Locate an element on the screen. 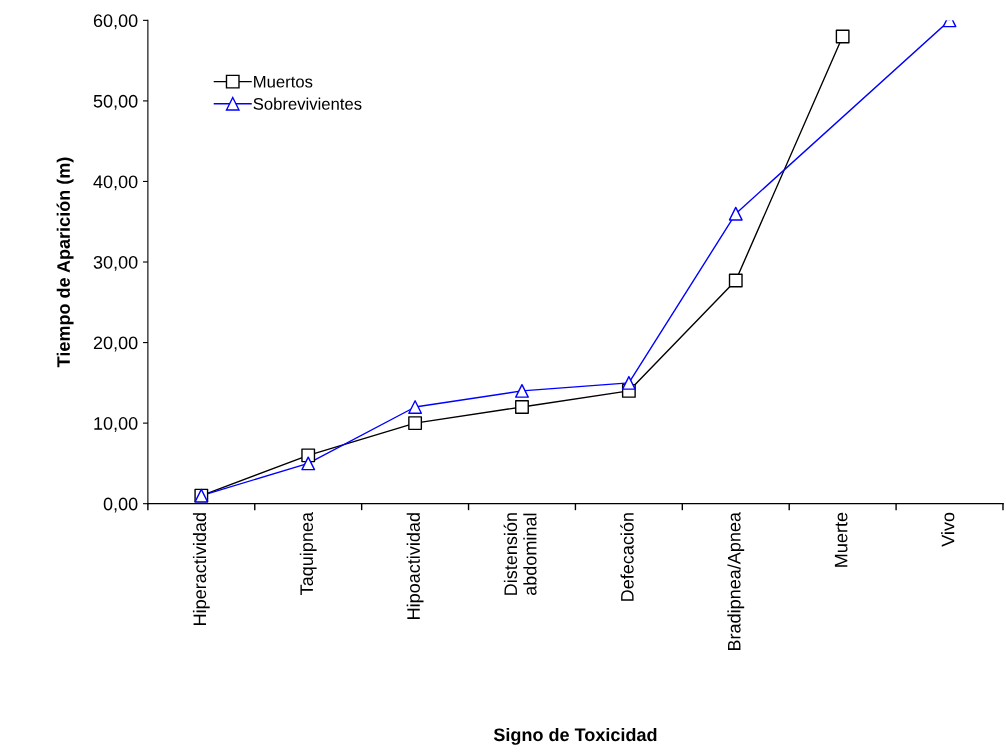  legend-label: Muertos is located at coordinates (283, 81).